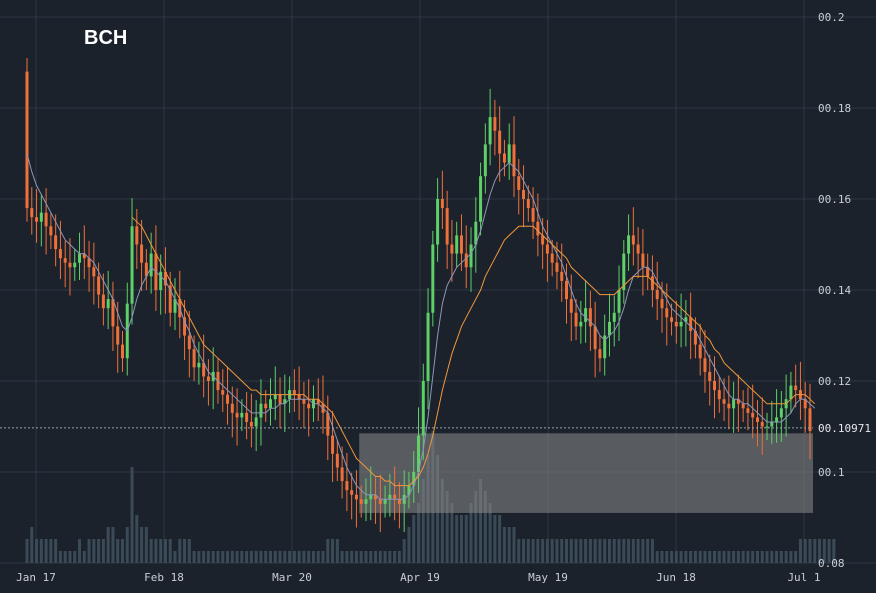  What do you see at coordinates (834, 381) in the screenshot?
I see `y-tick-label: 00.12` at bounding box center [834, 381].